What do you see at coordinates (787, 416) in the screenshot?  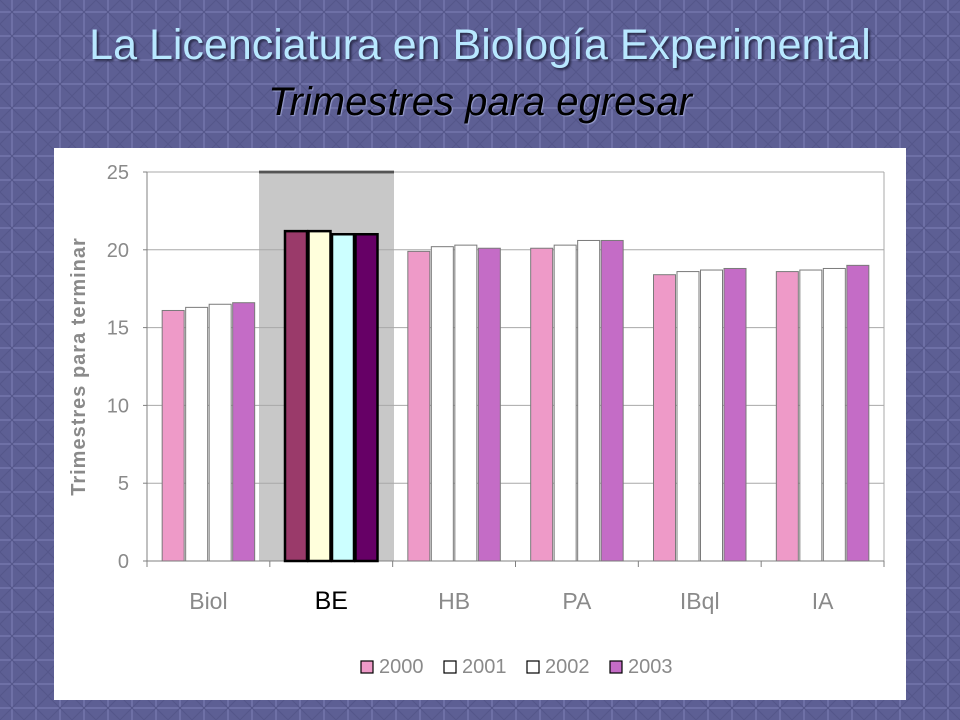 I see `bar-IA-2000` at bounding box center [787, 416].